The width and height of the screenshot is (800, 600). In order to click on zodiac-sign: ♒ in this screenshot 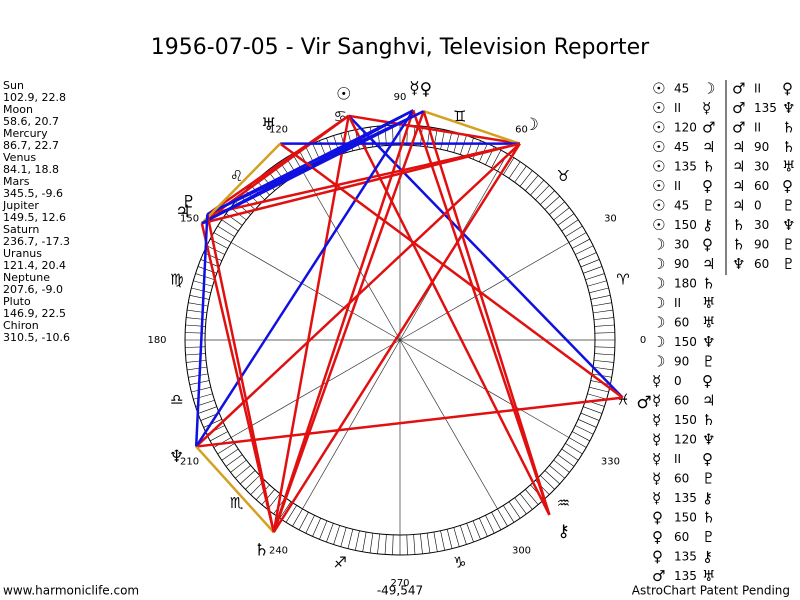, I will do `click(563, 503)`.